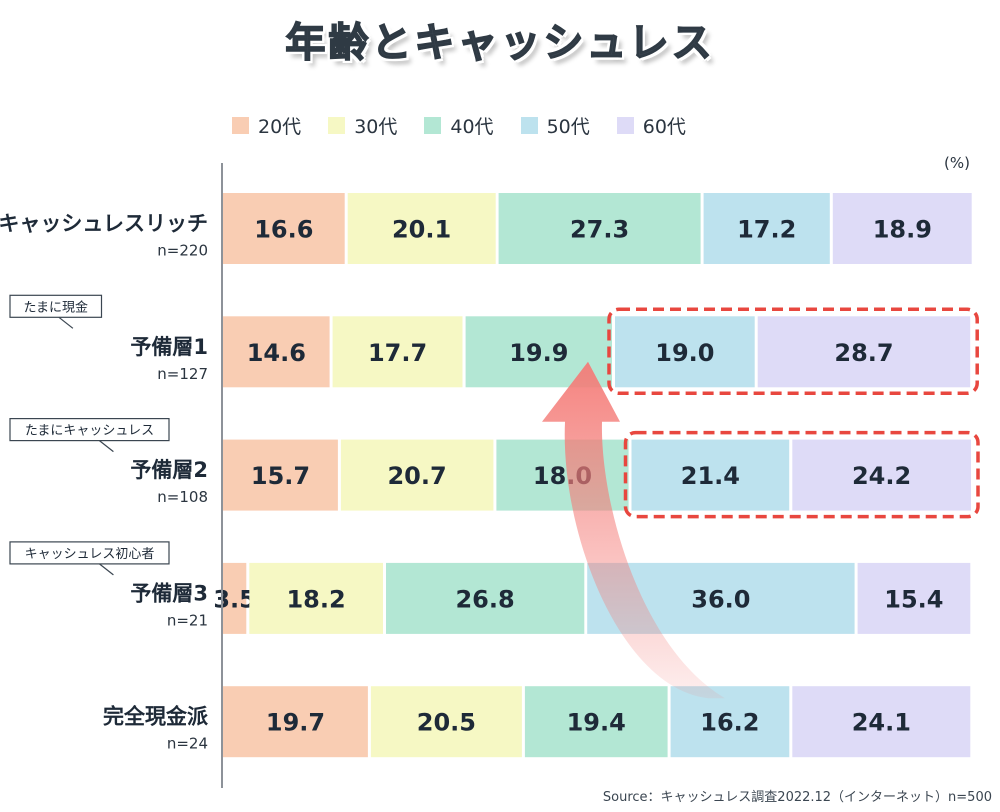  Describe the element at coordinates (169, 593) in the screenshot. I see `category-label: 予備層3` at that location.